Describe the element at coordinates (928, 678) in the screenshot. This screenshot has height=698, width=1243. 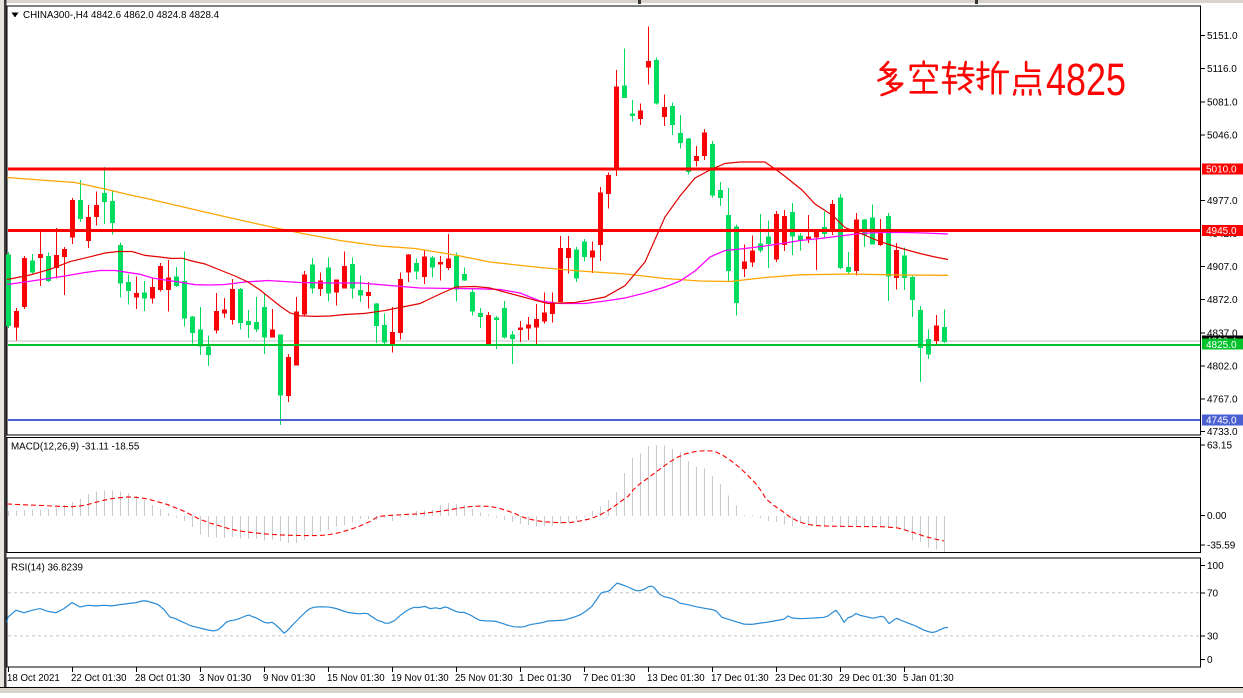
I see `svg-text: 5 Jan 01:30` at that location.